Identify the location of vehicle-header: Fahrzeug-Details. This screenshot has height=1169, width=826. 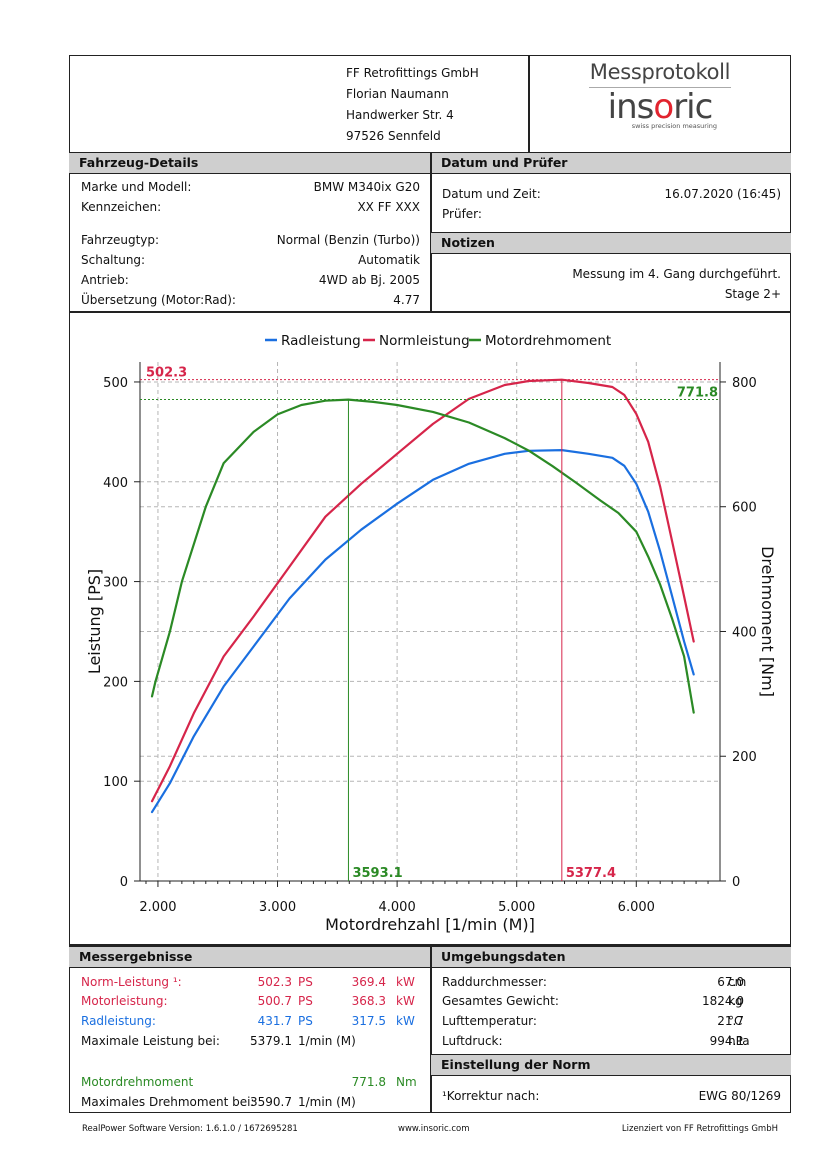
(250, 163).